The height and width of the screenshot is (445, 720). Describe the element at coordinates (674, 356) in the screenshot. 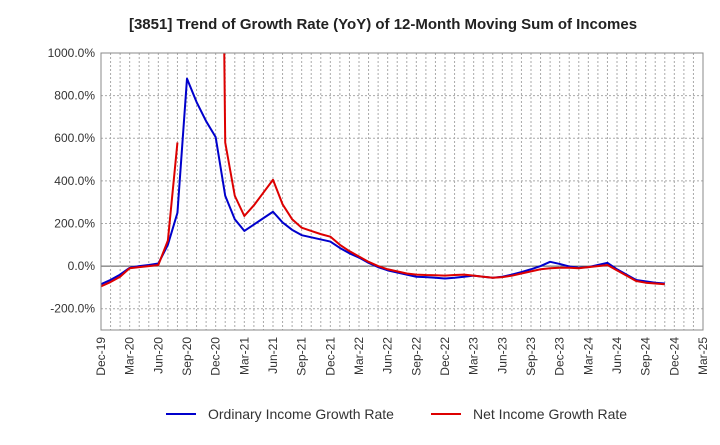

I see `x-tick-label: Dec-24` at that location.